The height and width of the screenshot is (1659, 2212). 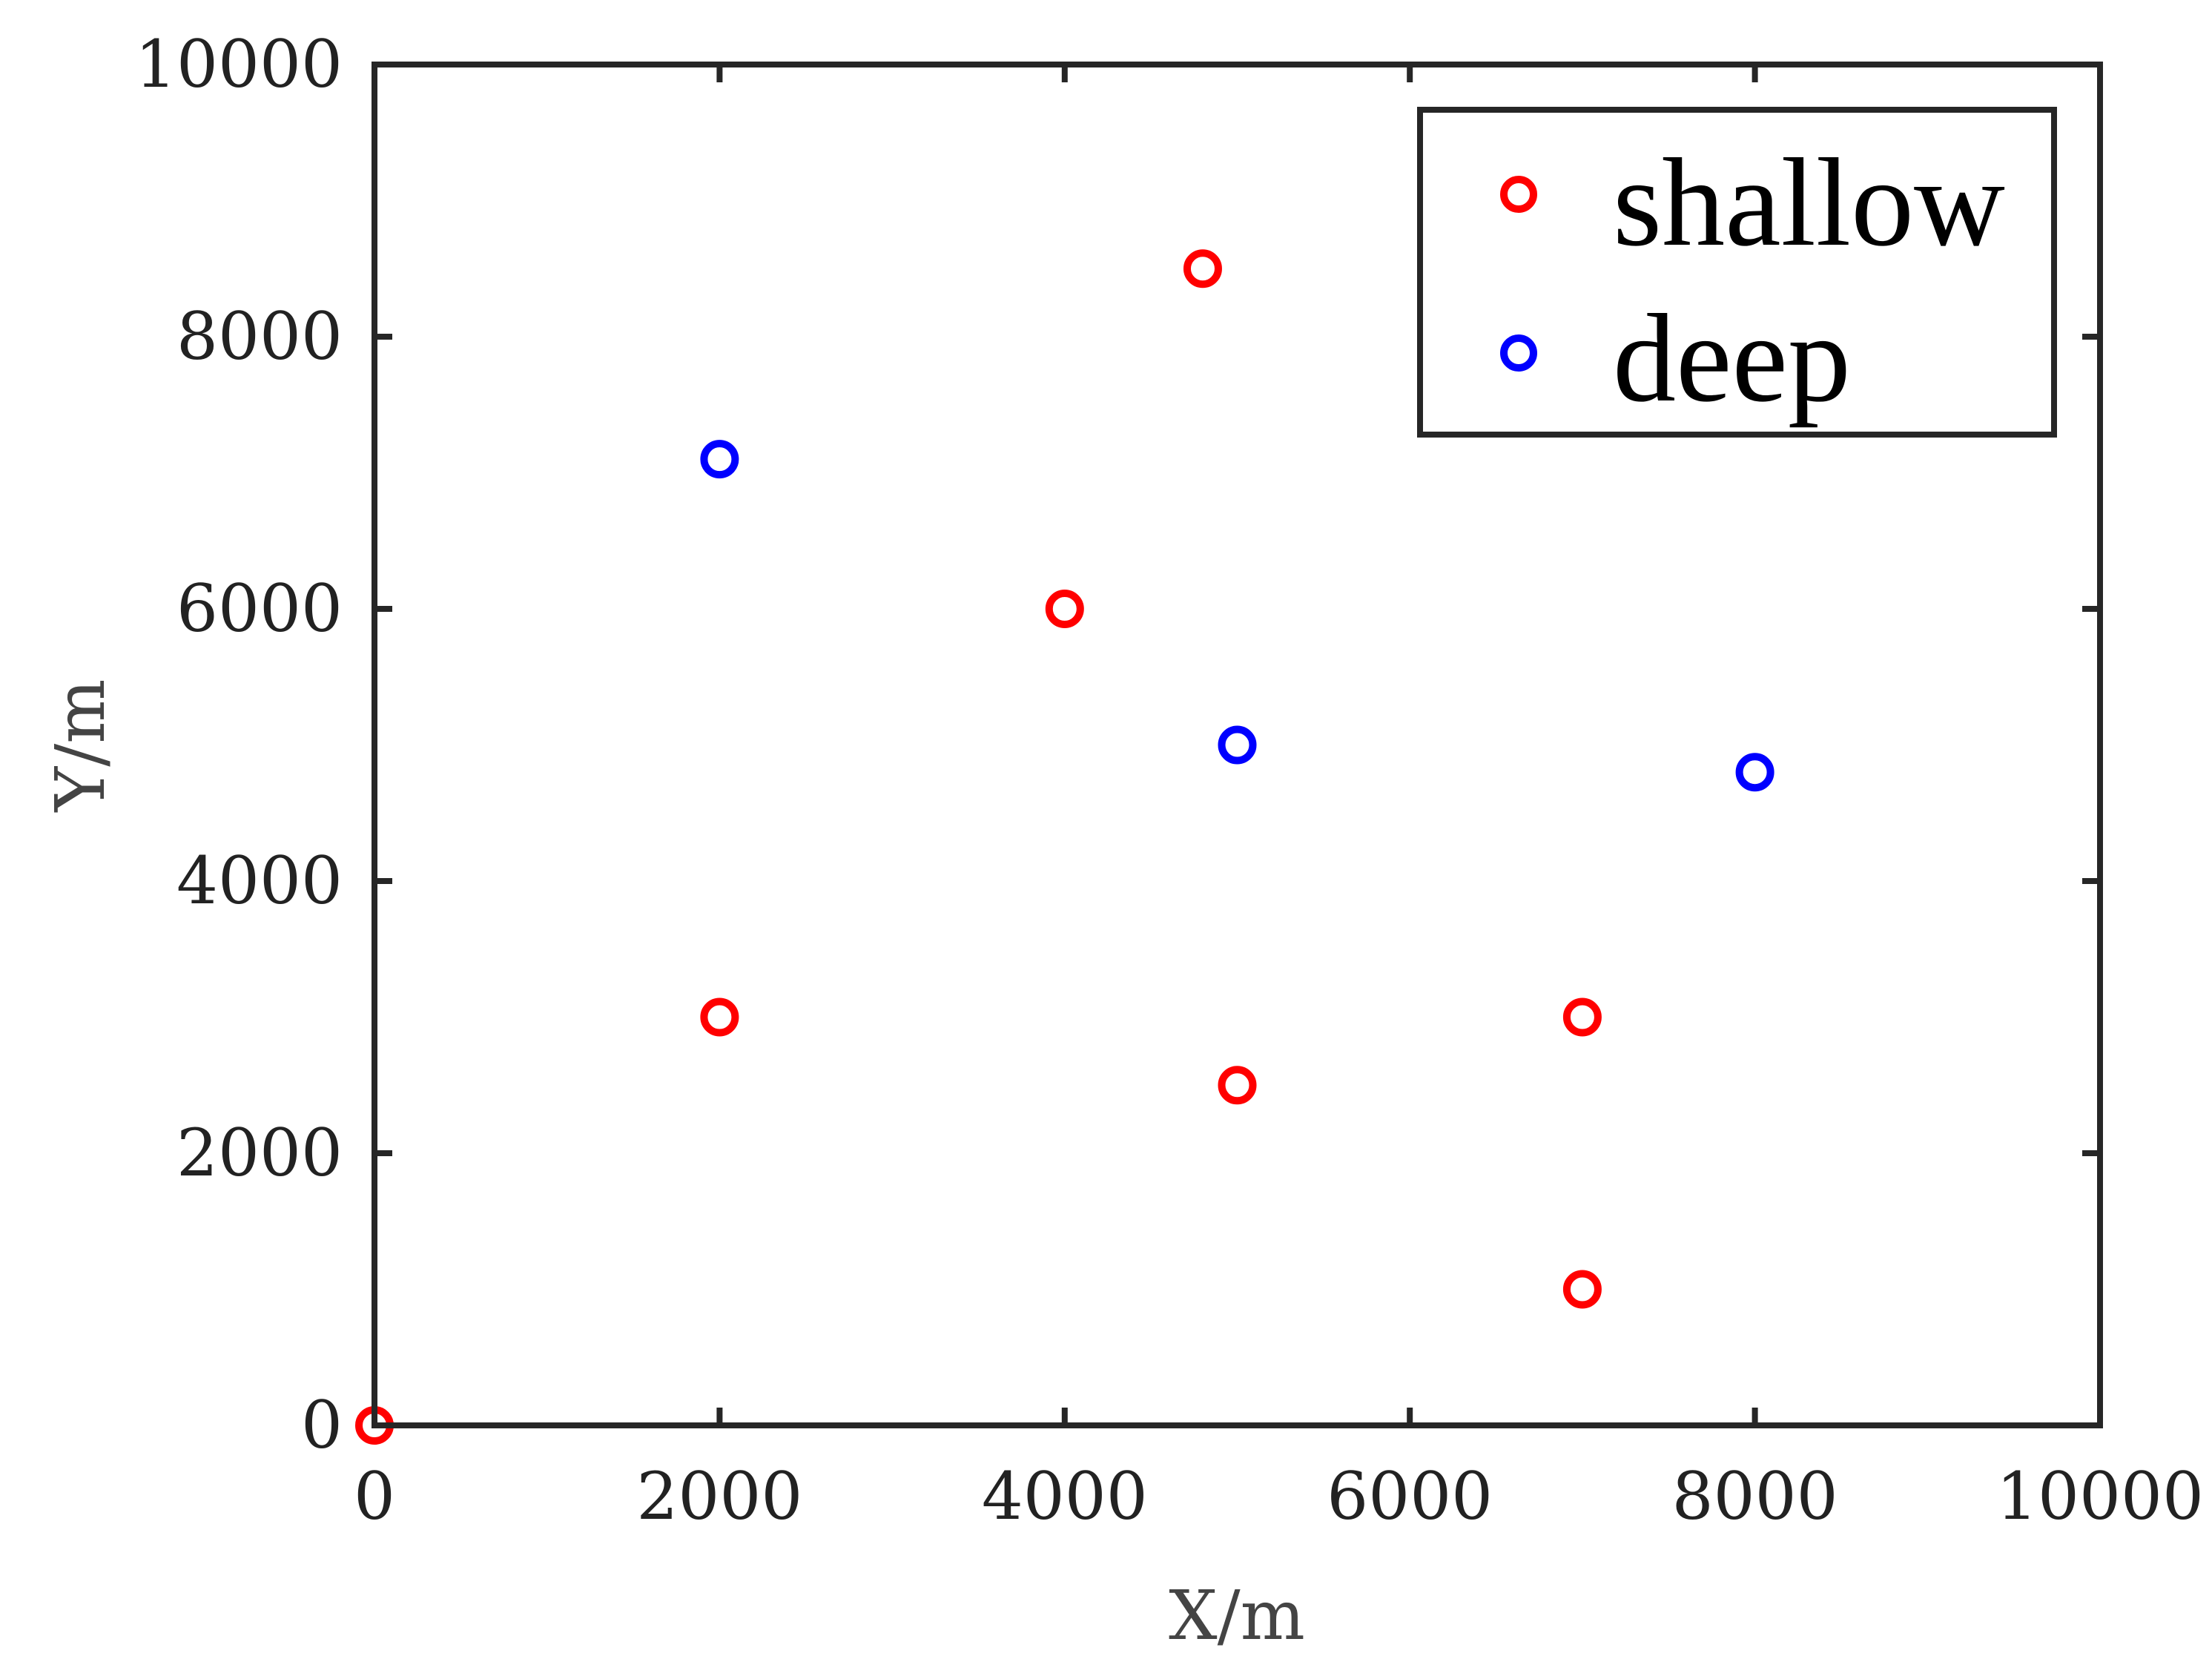 What do you see at coordinates (80, 746) in the screenshot?
I see `y-axis-title: Y/m` at bounding box center [80, 746].